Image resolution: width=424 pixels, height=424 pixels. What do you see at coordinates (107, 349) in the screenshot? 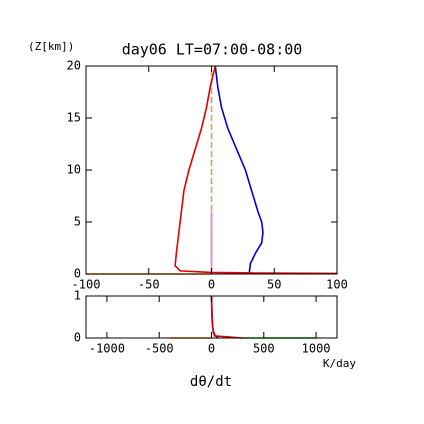
I see `x-tick-label: -1000` at bounding box center [107, 349].